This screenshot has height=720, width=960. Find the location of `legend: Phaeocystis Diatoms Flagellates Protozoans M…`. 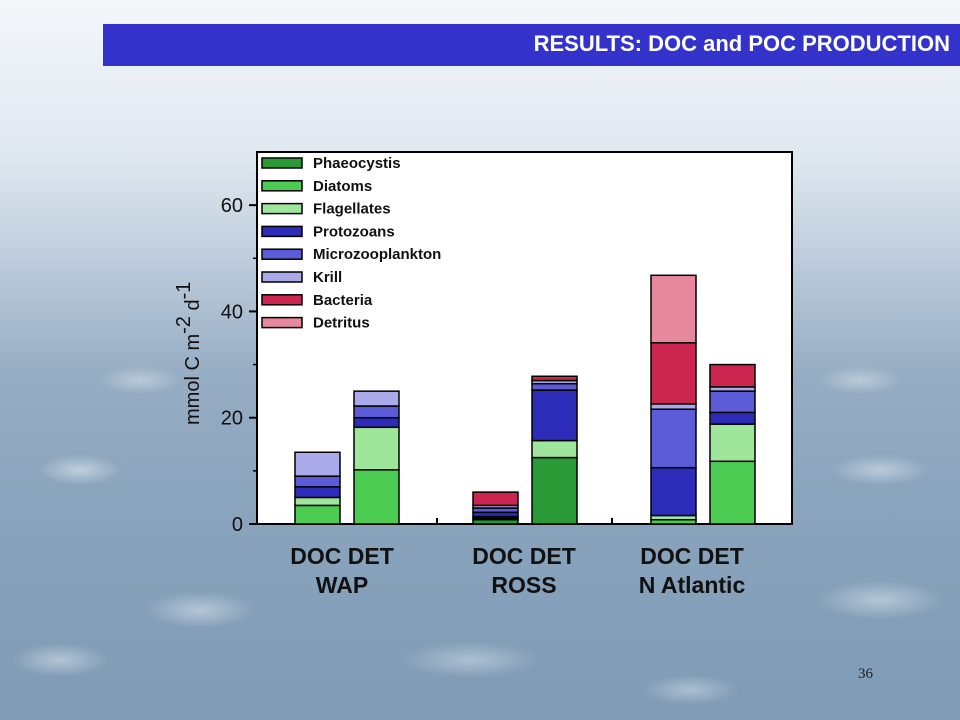

legend: Phaeocystis Diatoms Flagellates Protozoans M… is located at coordinates (351, 243).